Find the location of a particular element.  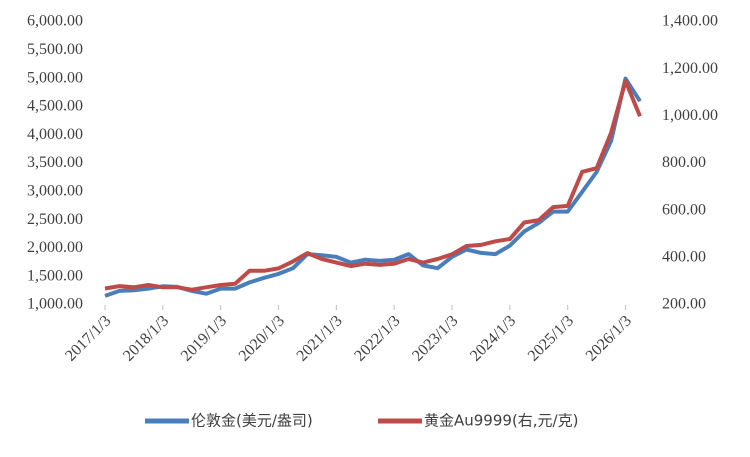

y-tick-label: 1,500.00 is located at coordinates (55, 275).